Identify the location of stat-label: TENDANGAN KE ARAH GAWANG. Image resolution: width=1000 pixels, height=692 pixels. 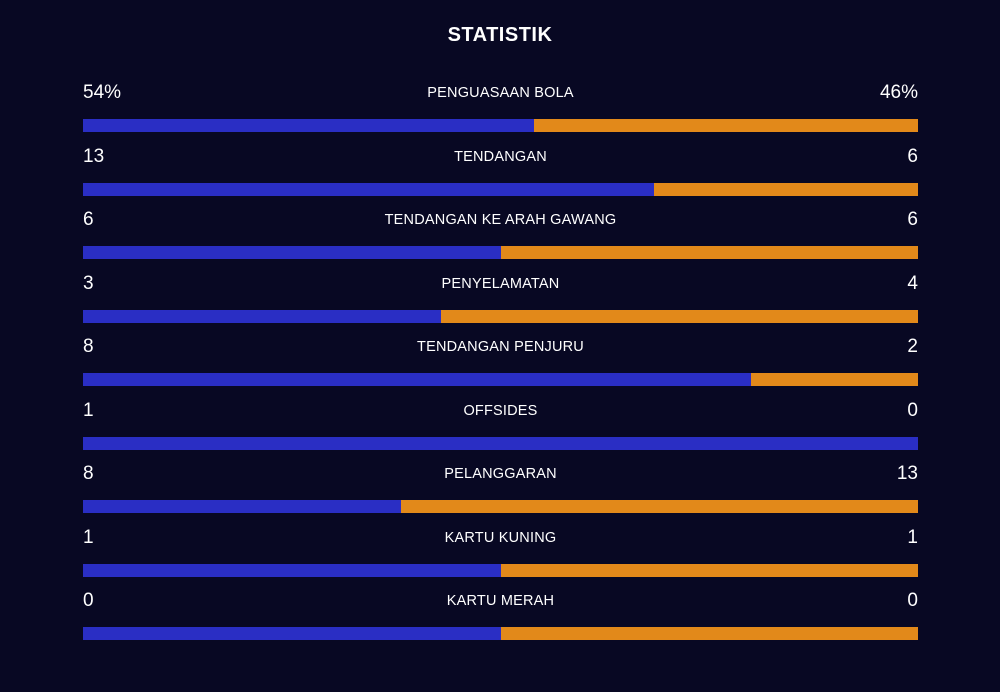
(500, 220).